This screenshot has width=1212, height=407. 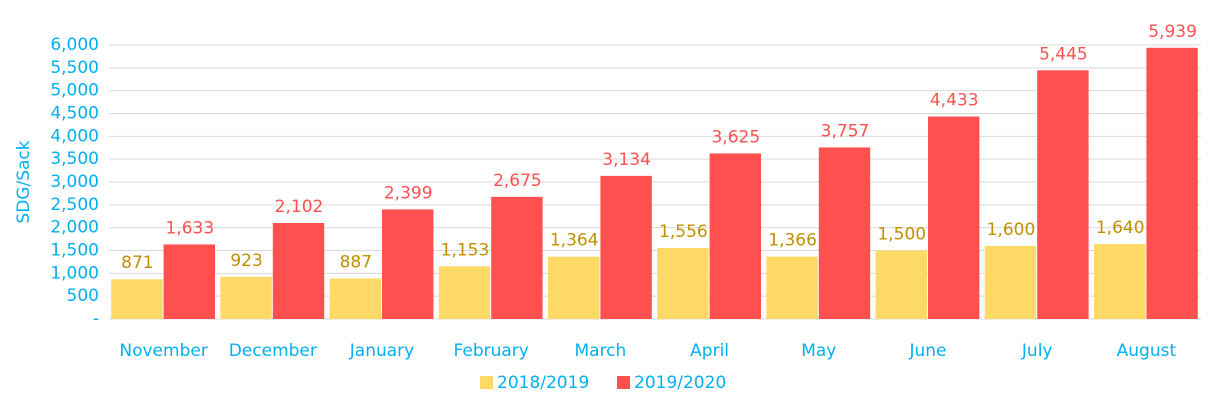 What do you see at coordinates (74, 91) in the screenshot?
I see `y-tick-label: 5,000` at bounding box center [74, 91].